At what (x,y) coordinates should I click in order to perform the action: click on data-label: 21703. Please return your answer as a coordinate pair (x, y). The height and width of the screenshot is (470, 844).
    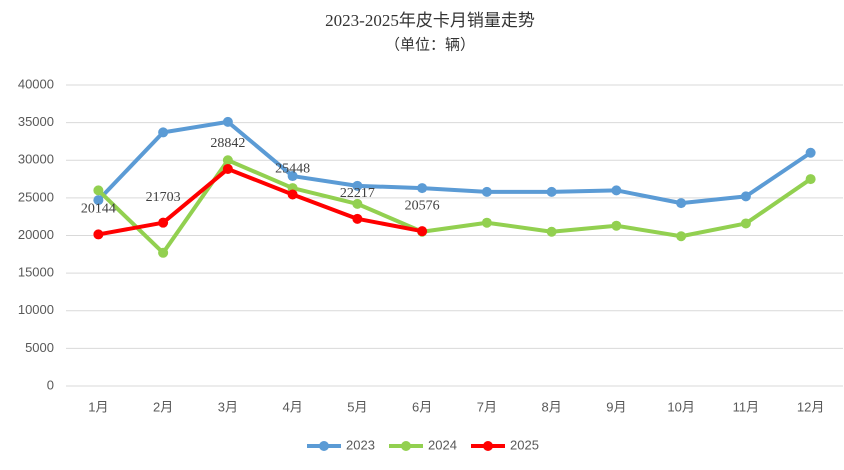
    Looking at the image, I should click on (163, 197).